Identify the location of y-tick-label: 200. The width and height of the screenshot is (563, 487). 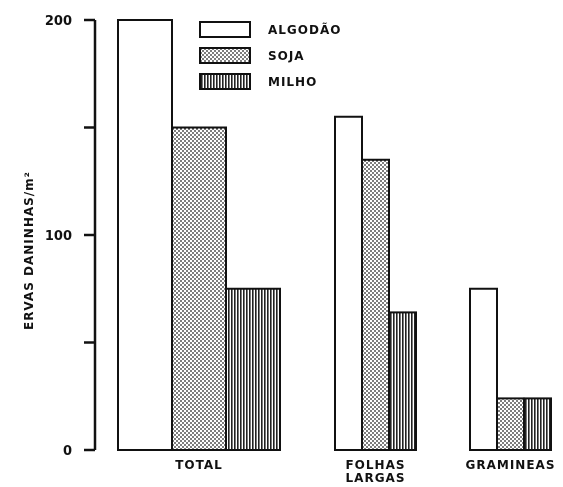
(58, 21).